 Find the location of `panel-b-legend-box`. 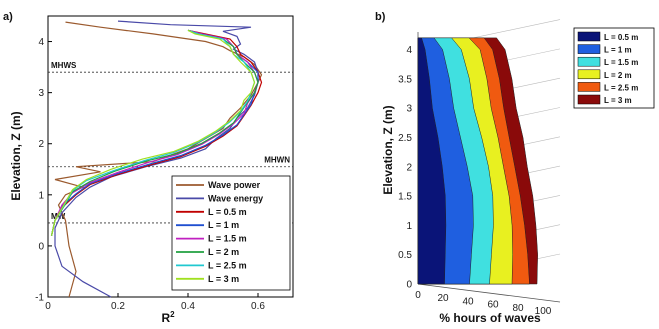

panel-b-legend-box is located at coordinates (614, 68).